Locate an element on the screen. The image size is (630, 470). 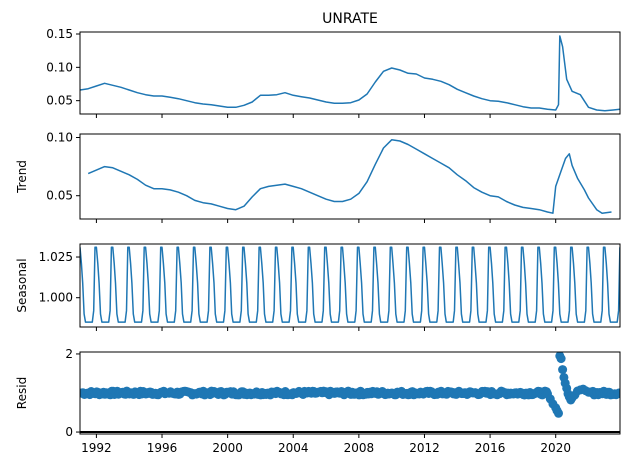
xtick-label: 2000 is located at coordinates (227, 448).